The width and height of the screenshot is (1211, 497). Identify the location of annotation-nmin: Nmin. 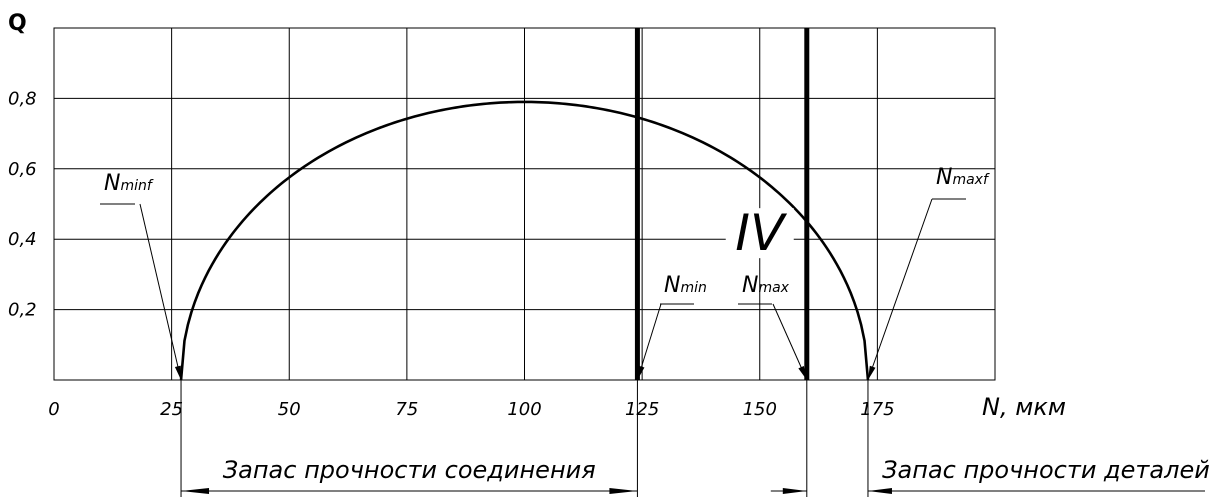
(671, 327).